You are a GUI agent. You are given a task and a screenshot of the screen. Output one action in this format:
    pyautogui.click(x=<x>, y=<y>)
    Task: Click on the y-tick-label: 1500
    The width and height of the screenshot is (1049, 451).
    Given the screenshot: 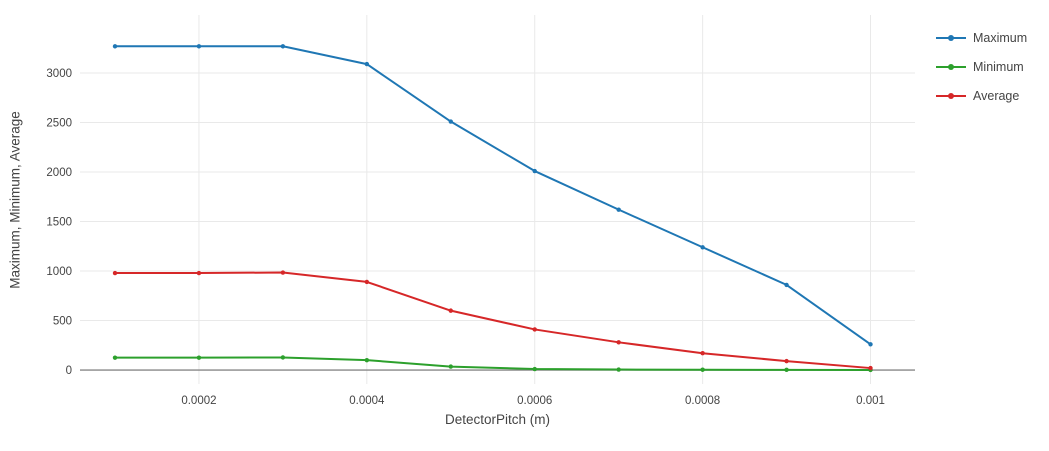 What is the action you would take?
    pyautogui.click(x=59, y=223)
    